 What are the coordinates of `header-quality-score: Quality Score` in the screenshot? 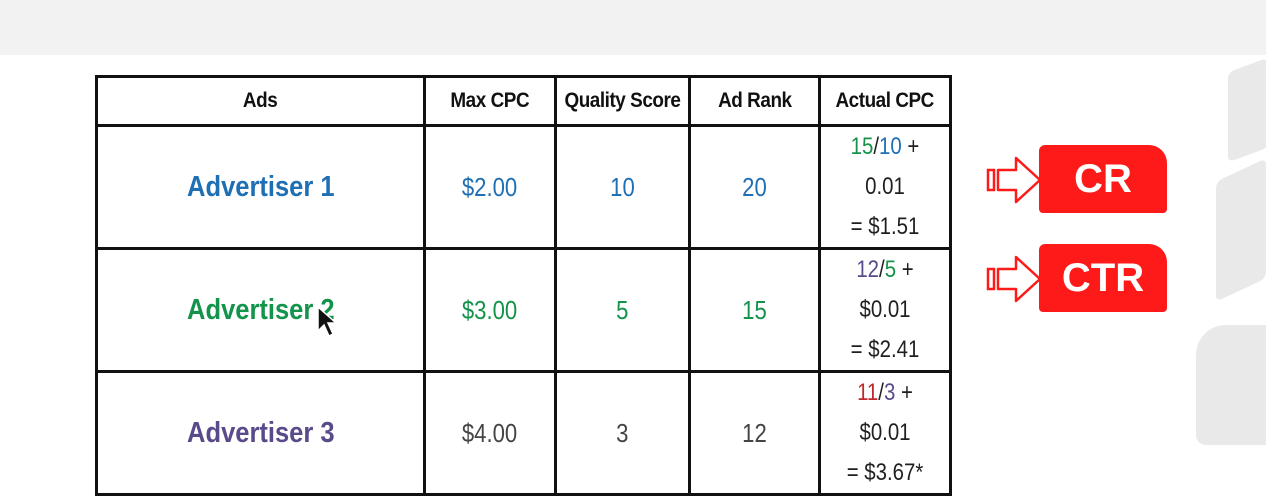 It's located at (622, 101).